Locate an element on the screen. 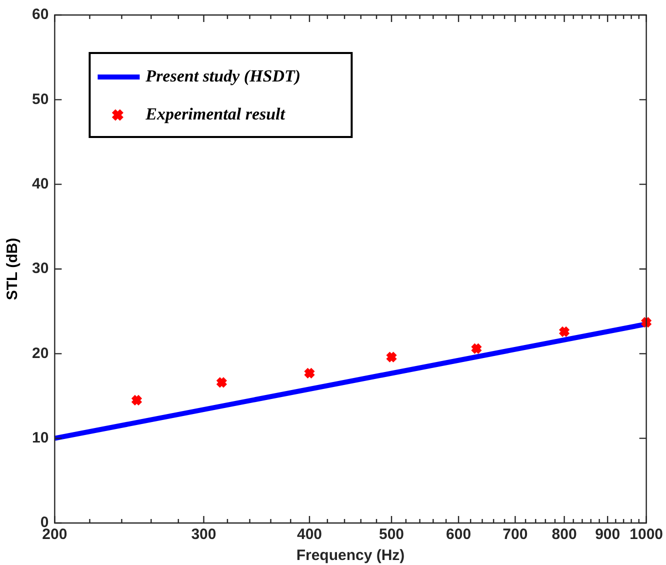 Image resolution: width=666 pixels, height=565 pixels. y-tick-label: 10 is located at coordinates (40, 437).